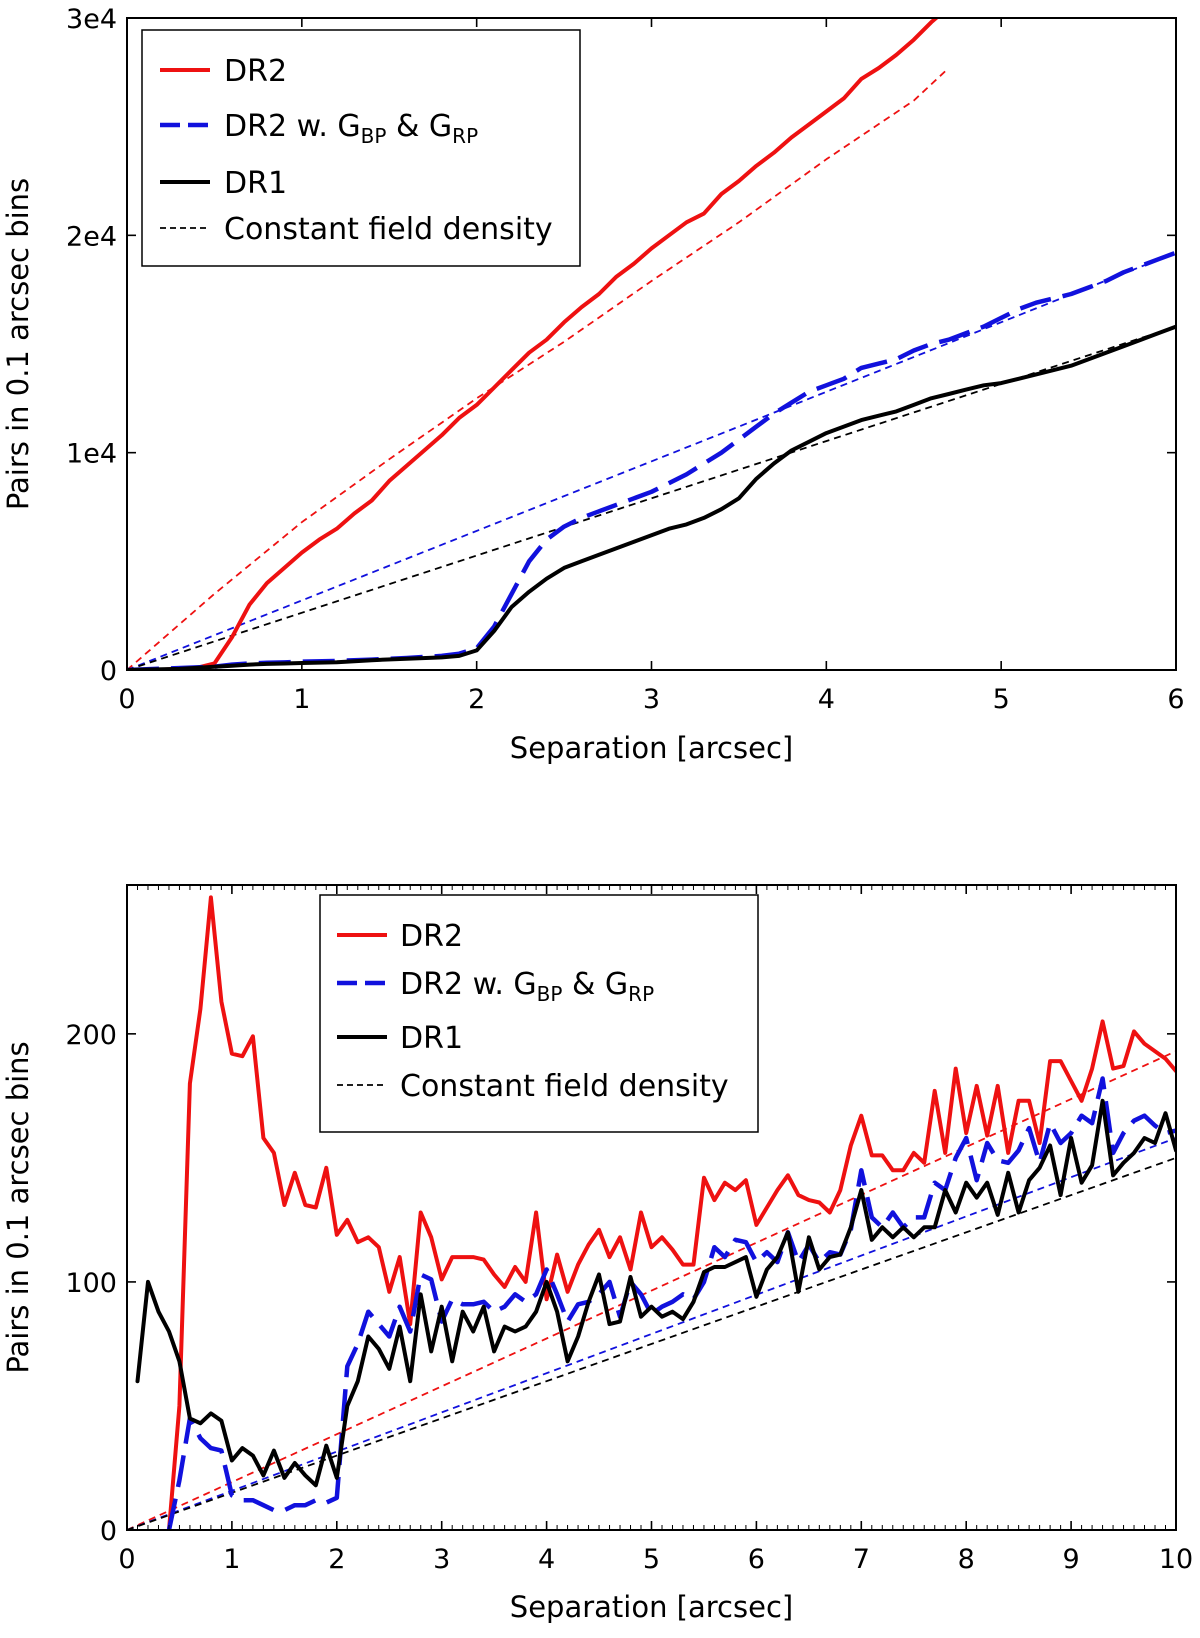  What do you see at coordinates (91, 1035) in the screenshot?
I see `y-tick-label: 200` at bounding box center [91, 1035].